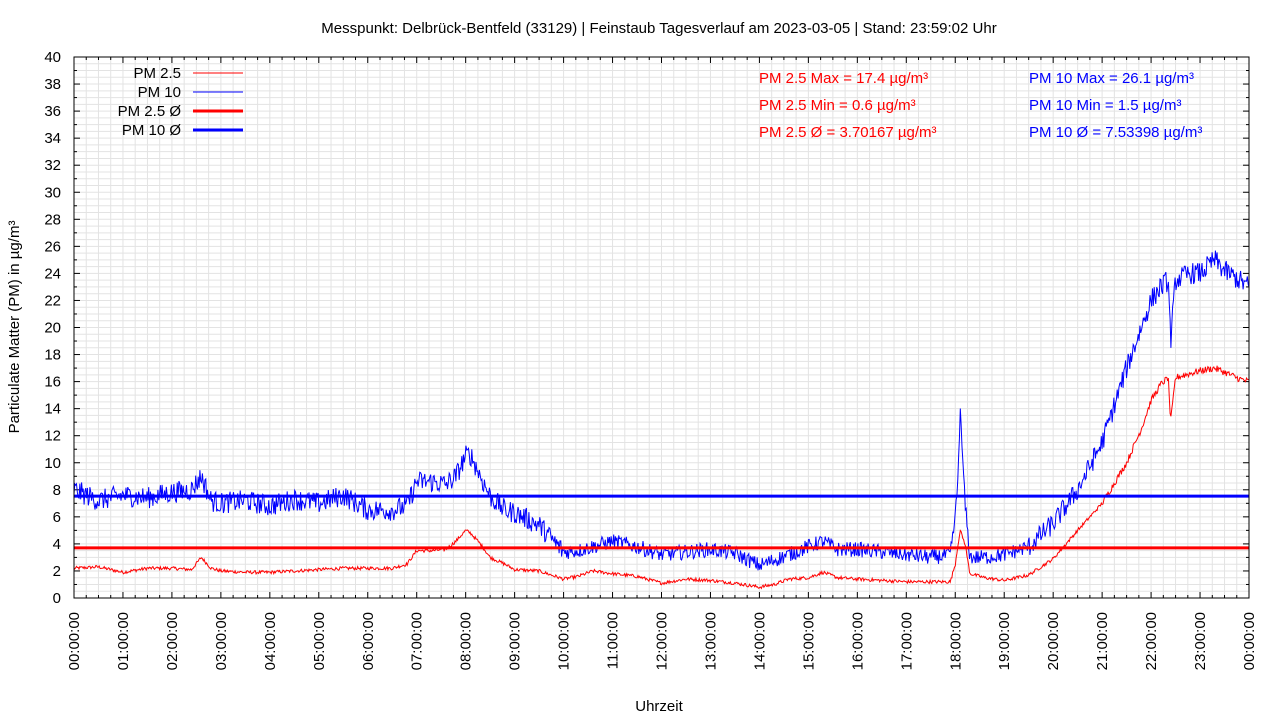 This screenshot has height=720, width=1280. What do you see at coordinates (808, 641) in the screenshot?
I see `x-tick-label: 15:00:00` at bounding box center [808, 641].